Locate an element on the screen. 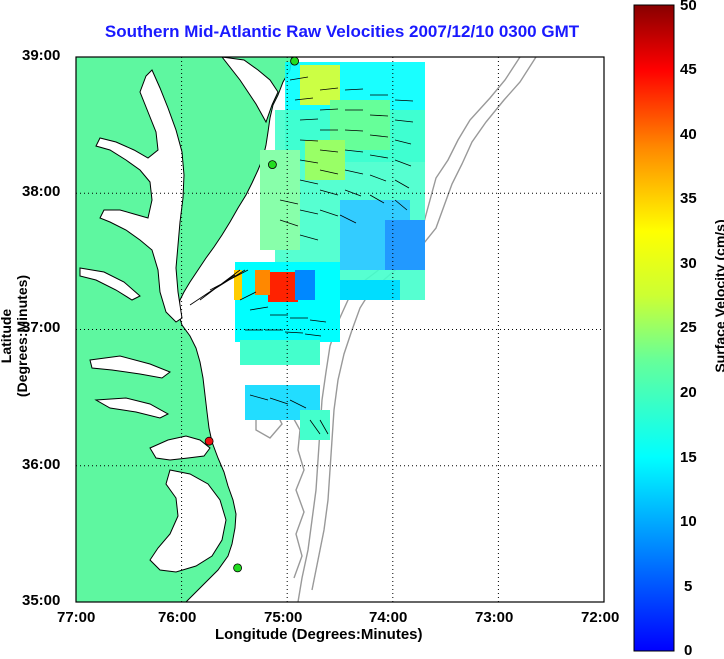 The width and height of the screenshot is (724, 659). x-tick-label: 73:00 is located at coordinates (494, 617).